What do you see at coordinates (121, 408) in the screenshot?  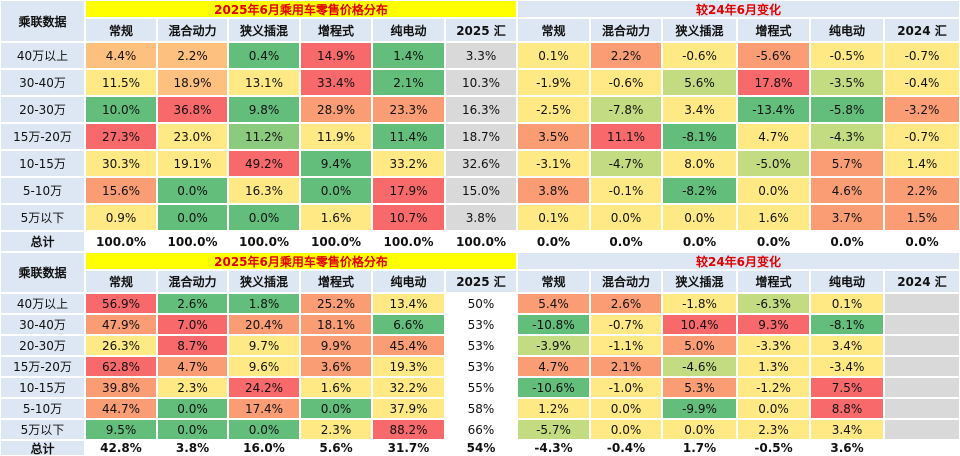 I see `table-cell: 44.7%` at bounding box center [121, 408].